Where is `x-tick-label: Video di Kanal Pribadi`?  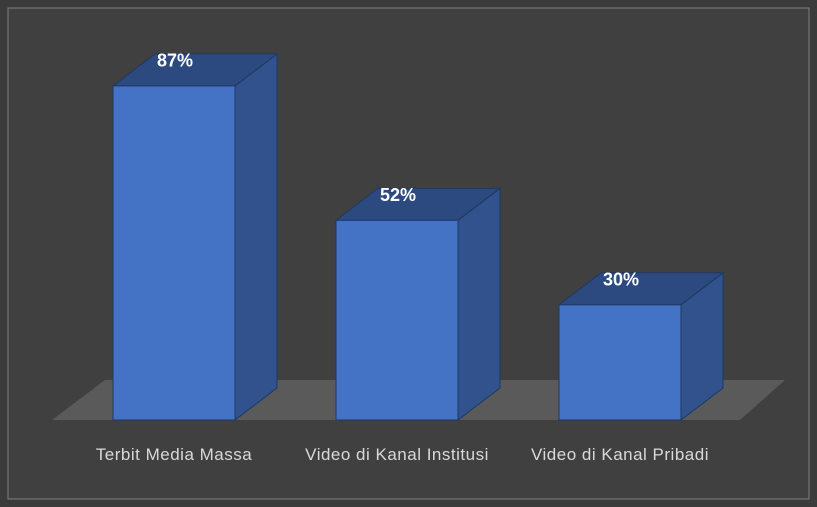
x-tick-label: Video di Kanal Pribadi is located at coordinates (620, 454).